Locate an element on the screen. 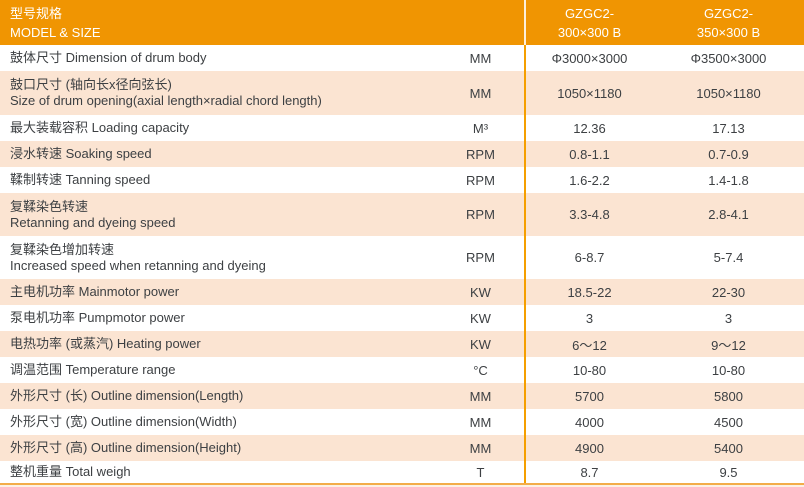 This screenshot has height=487, width=804. spec-value-model2: 9～12 is located at coordinates (728, 344).